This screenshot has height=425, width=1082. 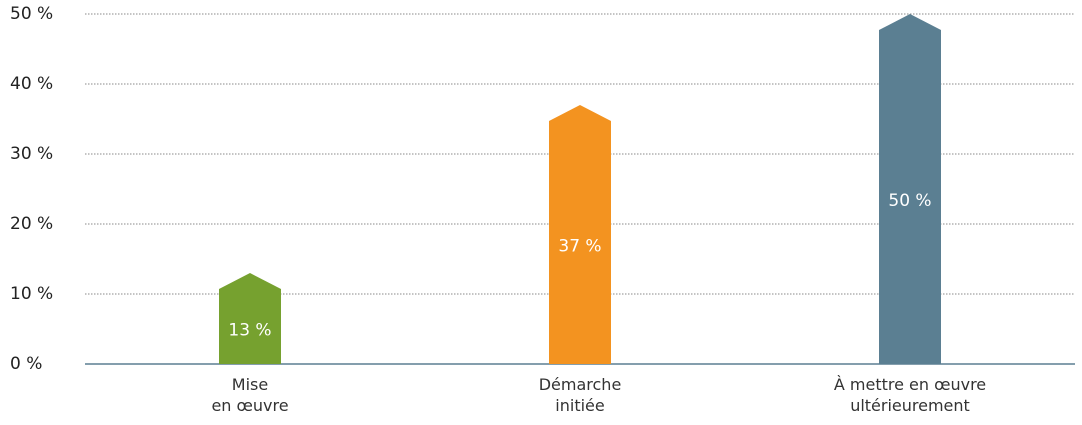 I want to click on x-tick-label: Mise en œuvre, so click(x=250, y=395).